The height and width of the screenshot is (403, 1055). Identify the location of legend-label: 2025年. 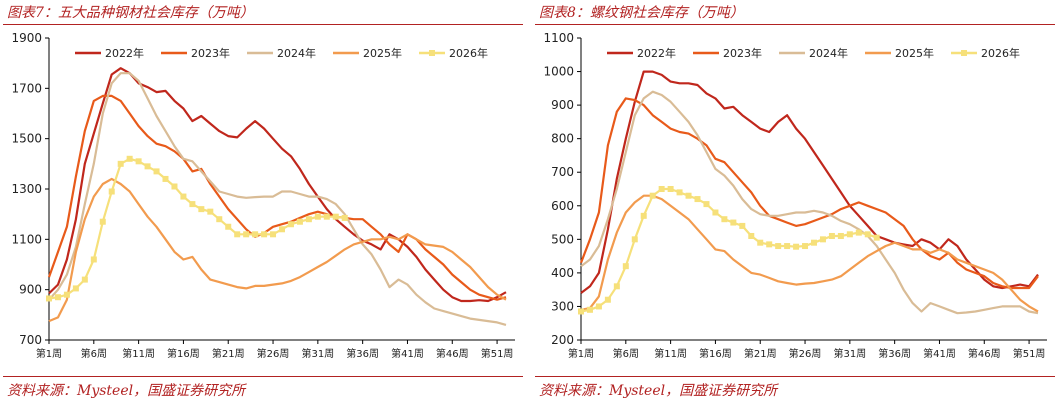
(914, 53).